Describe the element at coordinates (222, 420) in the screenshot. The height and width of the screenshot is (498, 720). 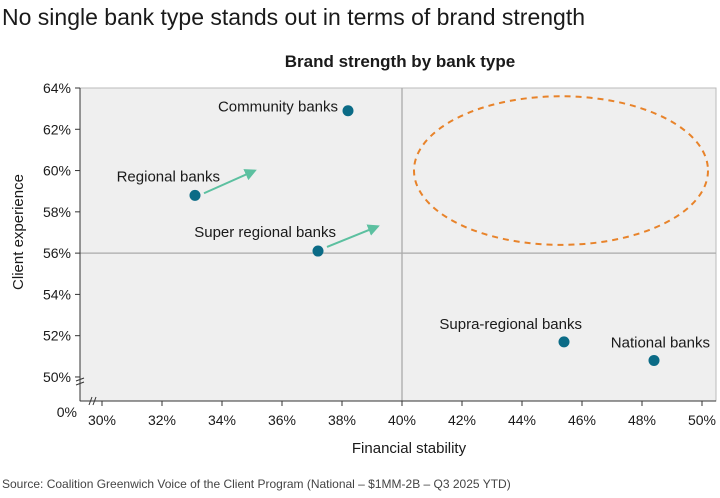
I see `x-tick-label: 34%` at that location.